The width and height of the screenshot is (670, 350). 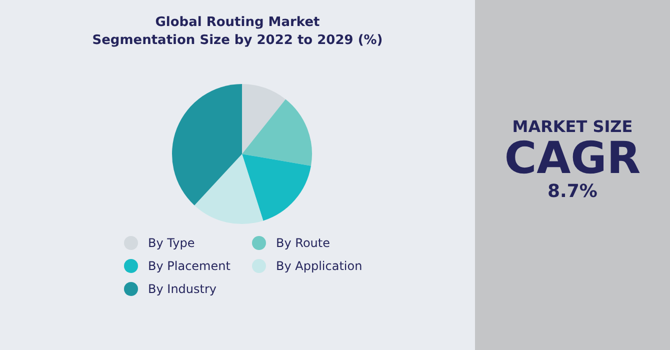 What do you see at coordinates (303, 243) in the screenshot?
I see `legend-label: By Route` at bounding box center [303, 243].